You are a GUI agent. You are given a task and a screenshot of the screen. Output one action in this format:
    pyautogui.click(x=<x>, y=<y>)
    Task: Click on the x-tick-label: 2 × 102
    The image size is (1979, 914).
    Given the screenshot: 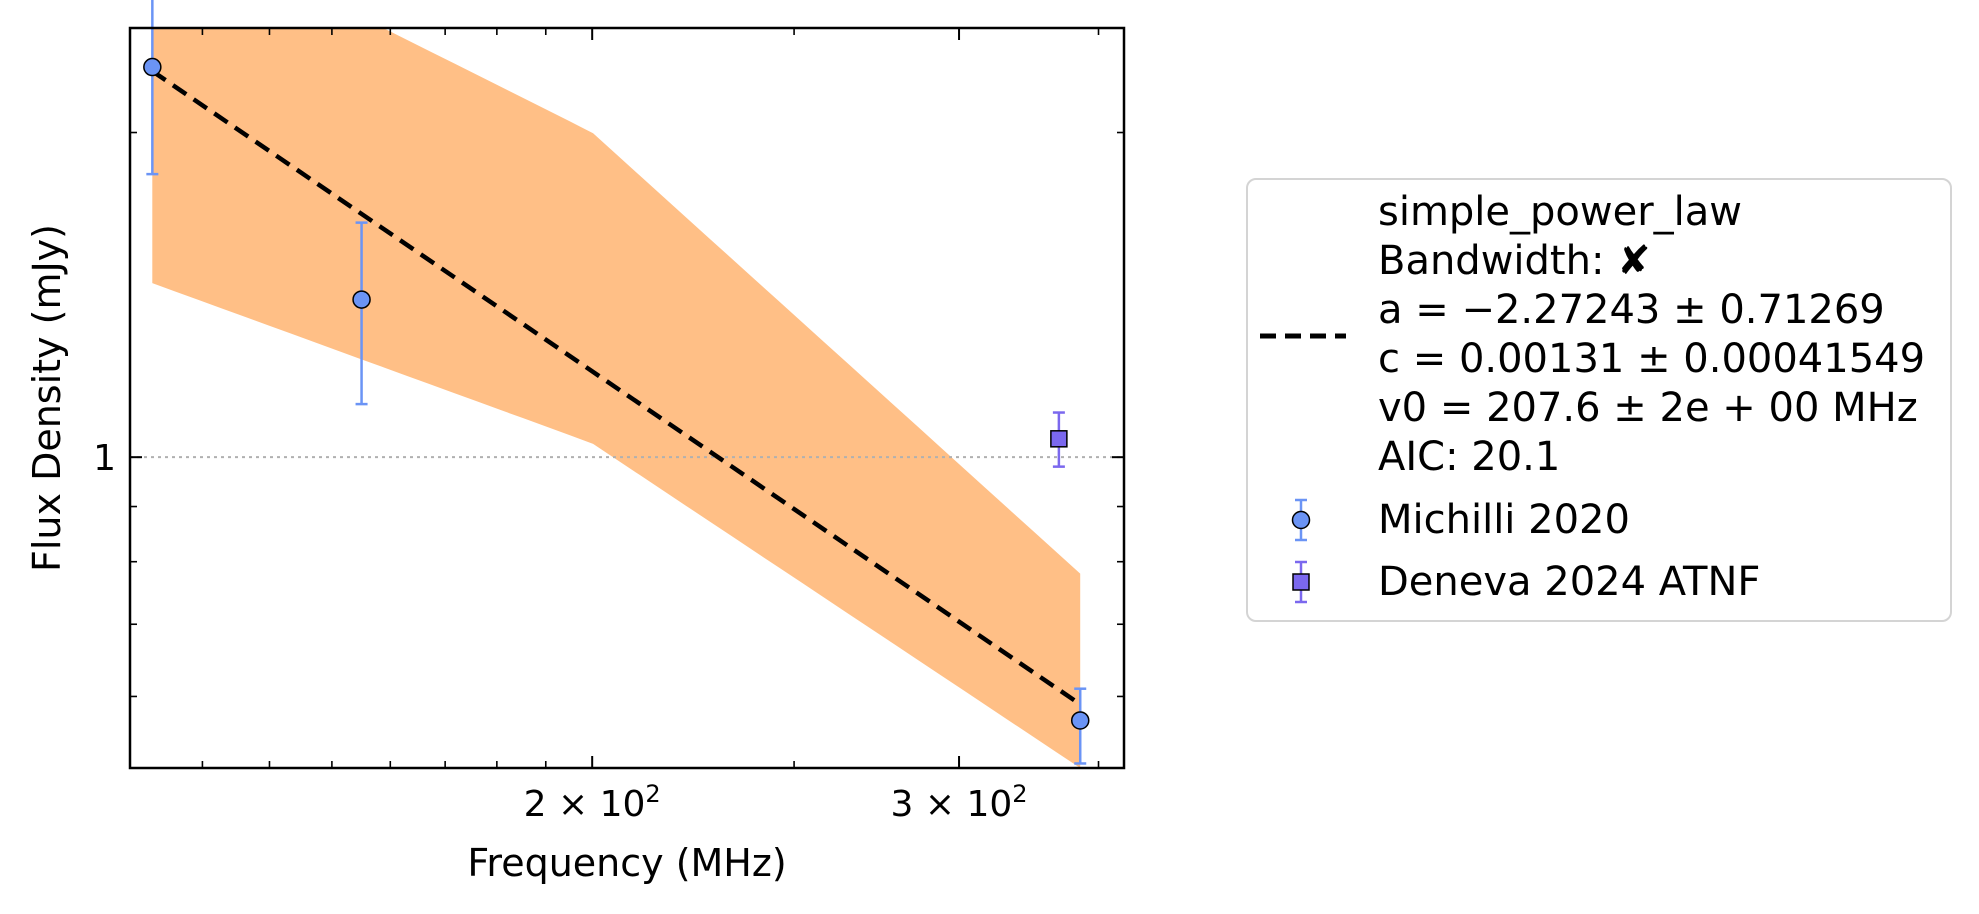 What is the action you would take?
    pyautogui.click(x=592, y=802)
    